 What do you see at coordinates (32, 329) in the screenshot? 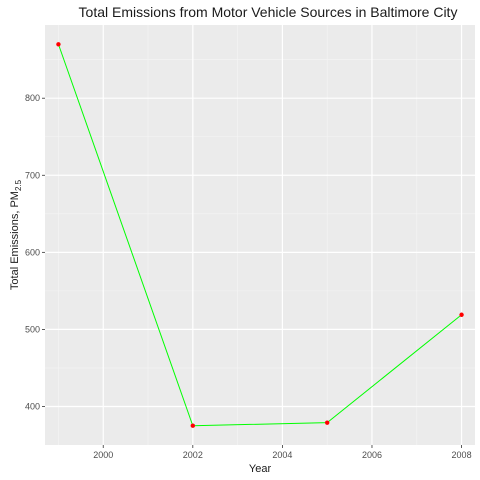
I see `y-tick-label: 500` at bounding box center [32, 329].